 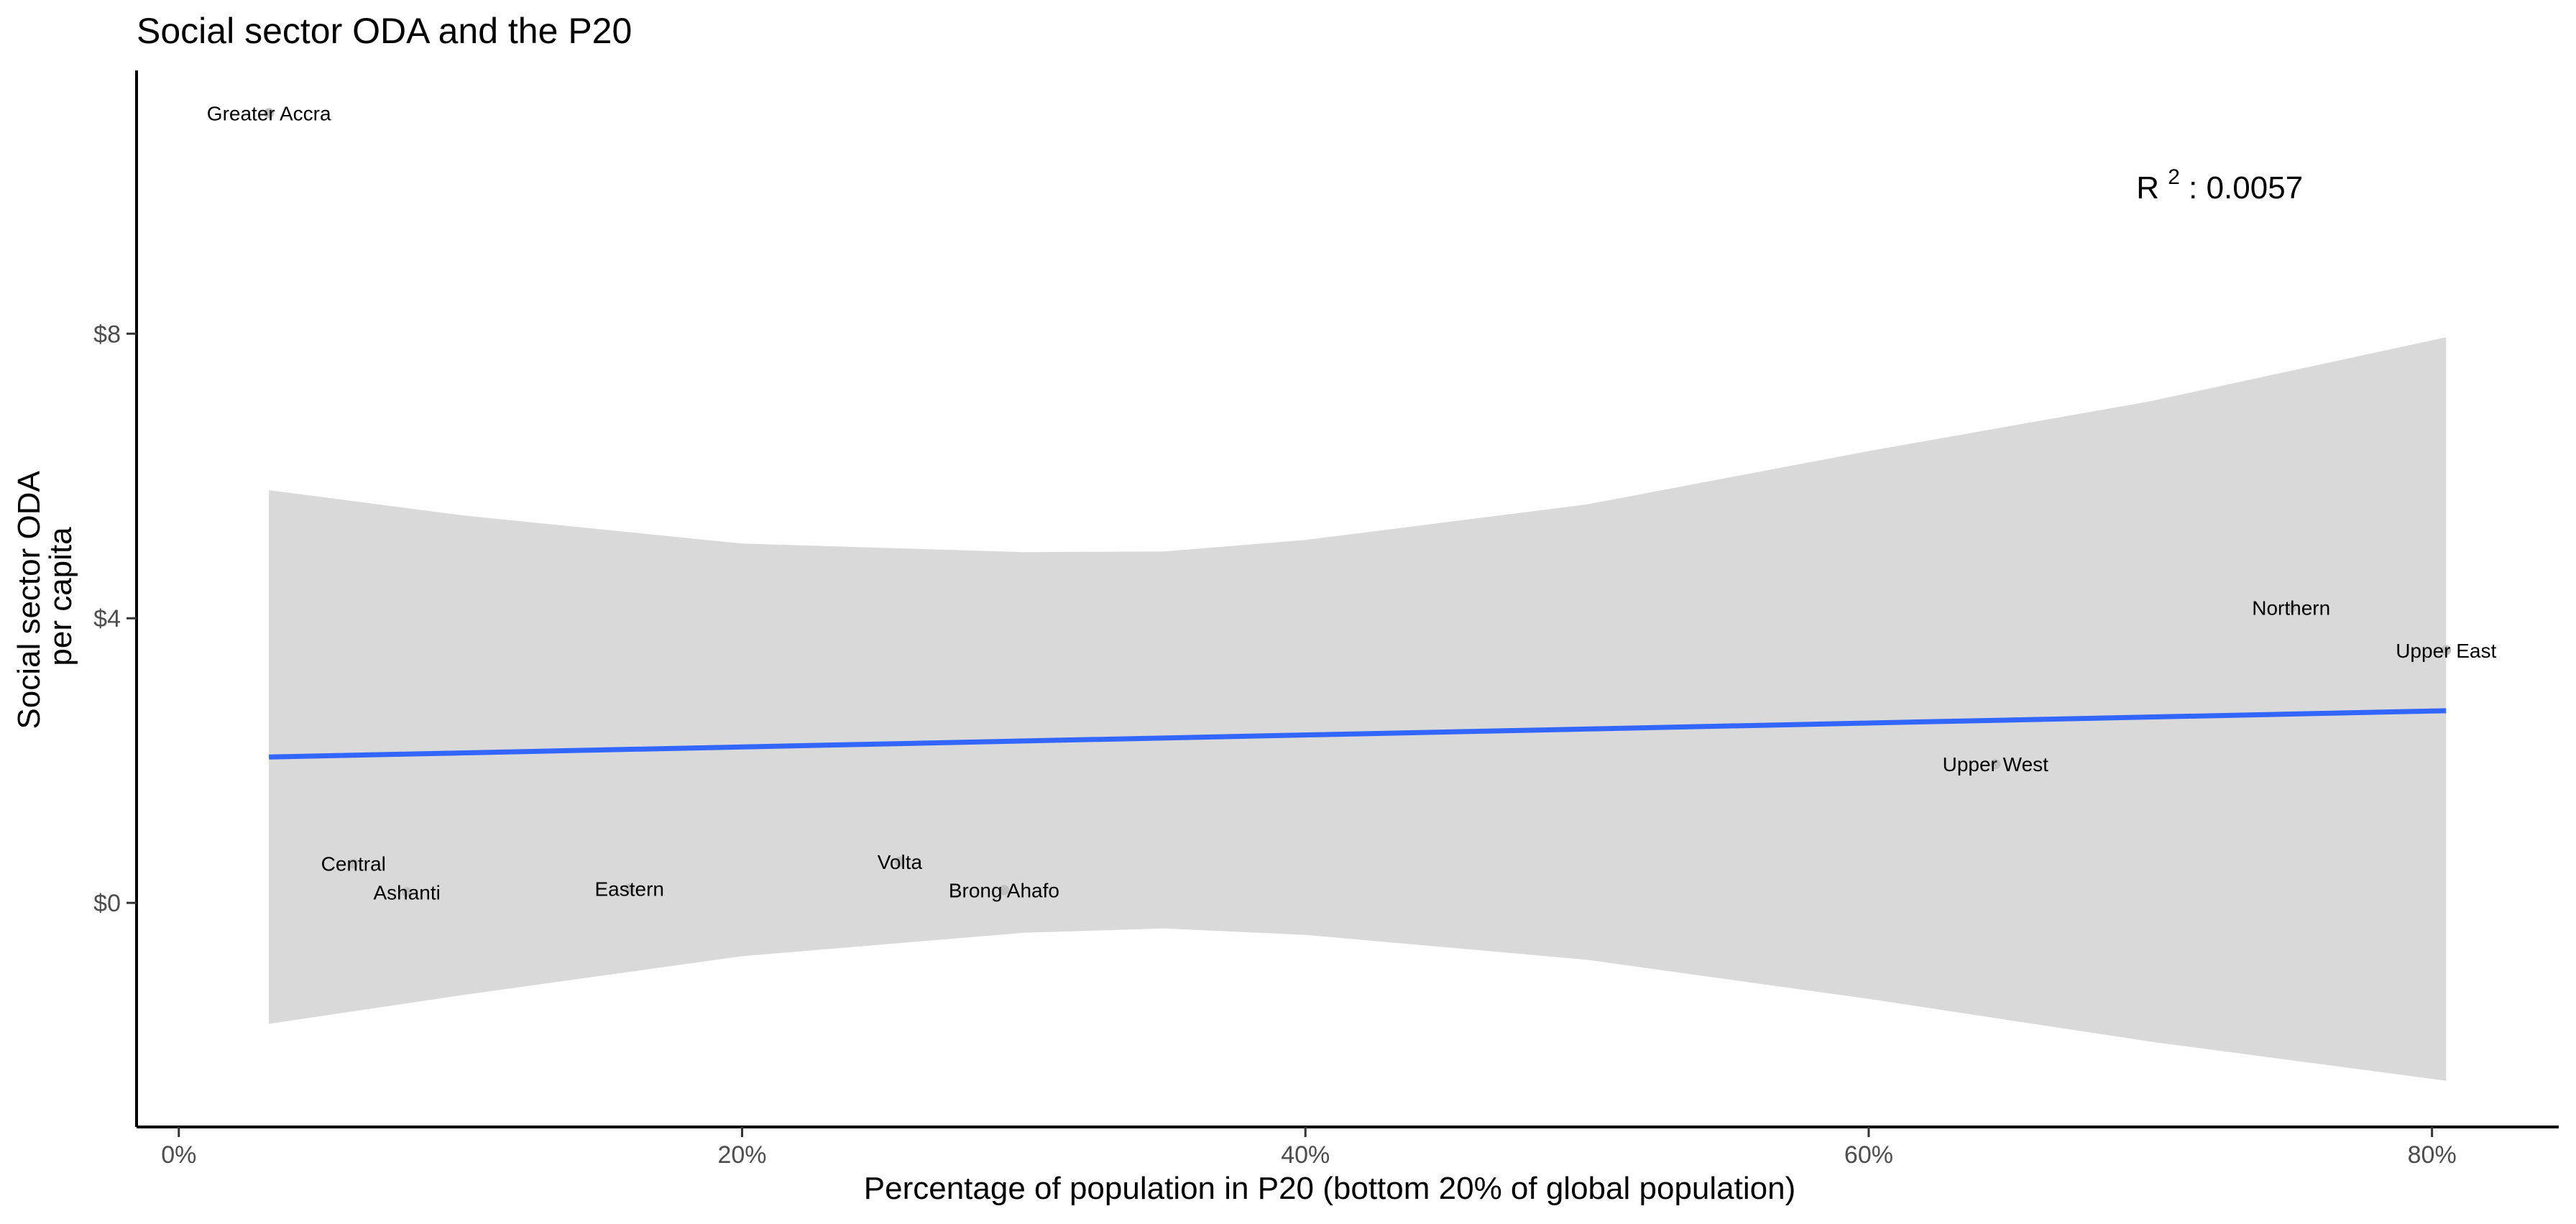 I want to click on x-tick-label: 40%, so click(x=1305, y=1155).